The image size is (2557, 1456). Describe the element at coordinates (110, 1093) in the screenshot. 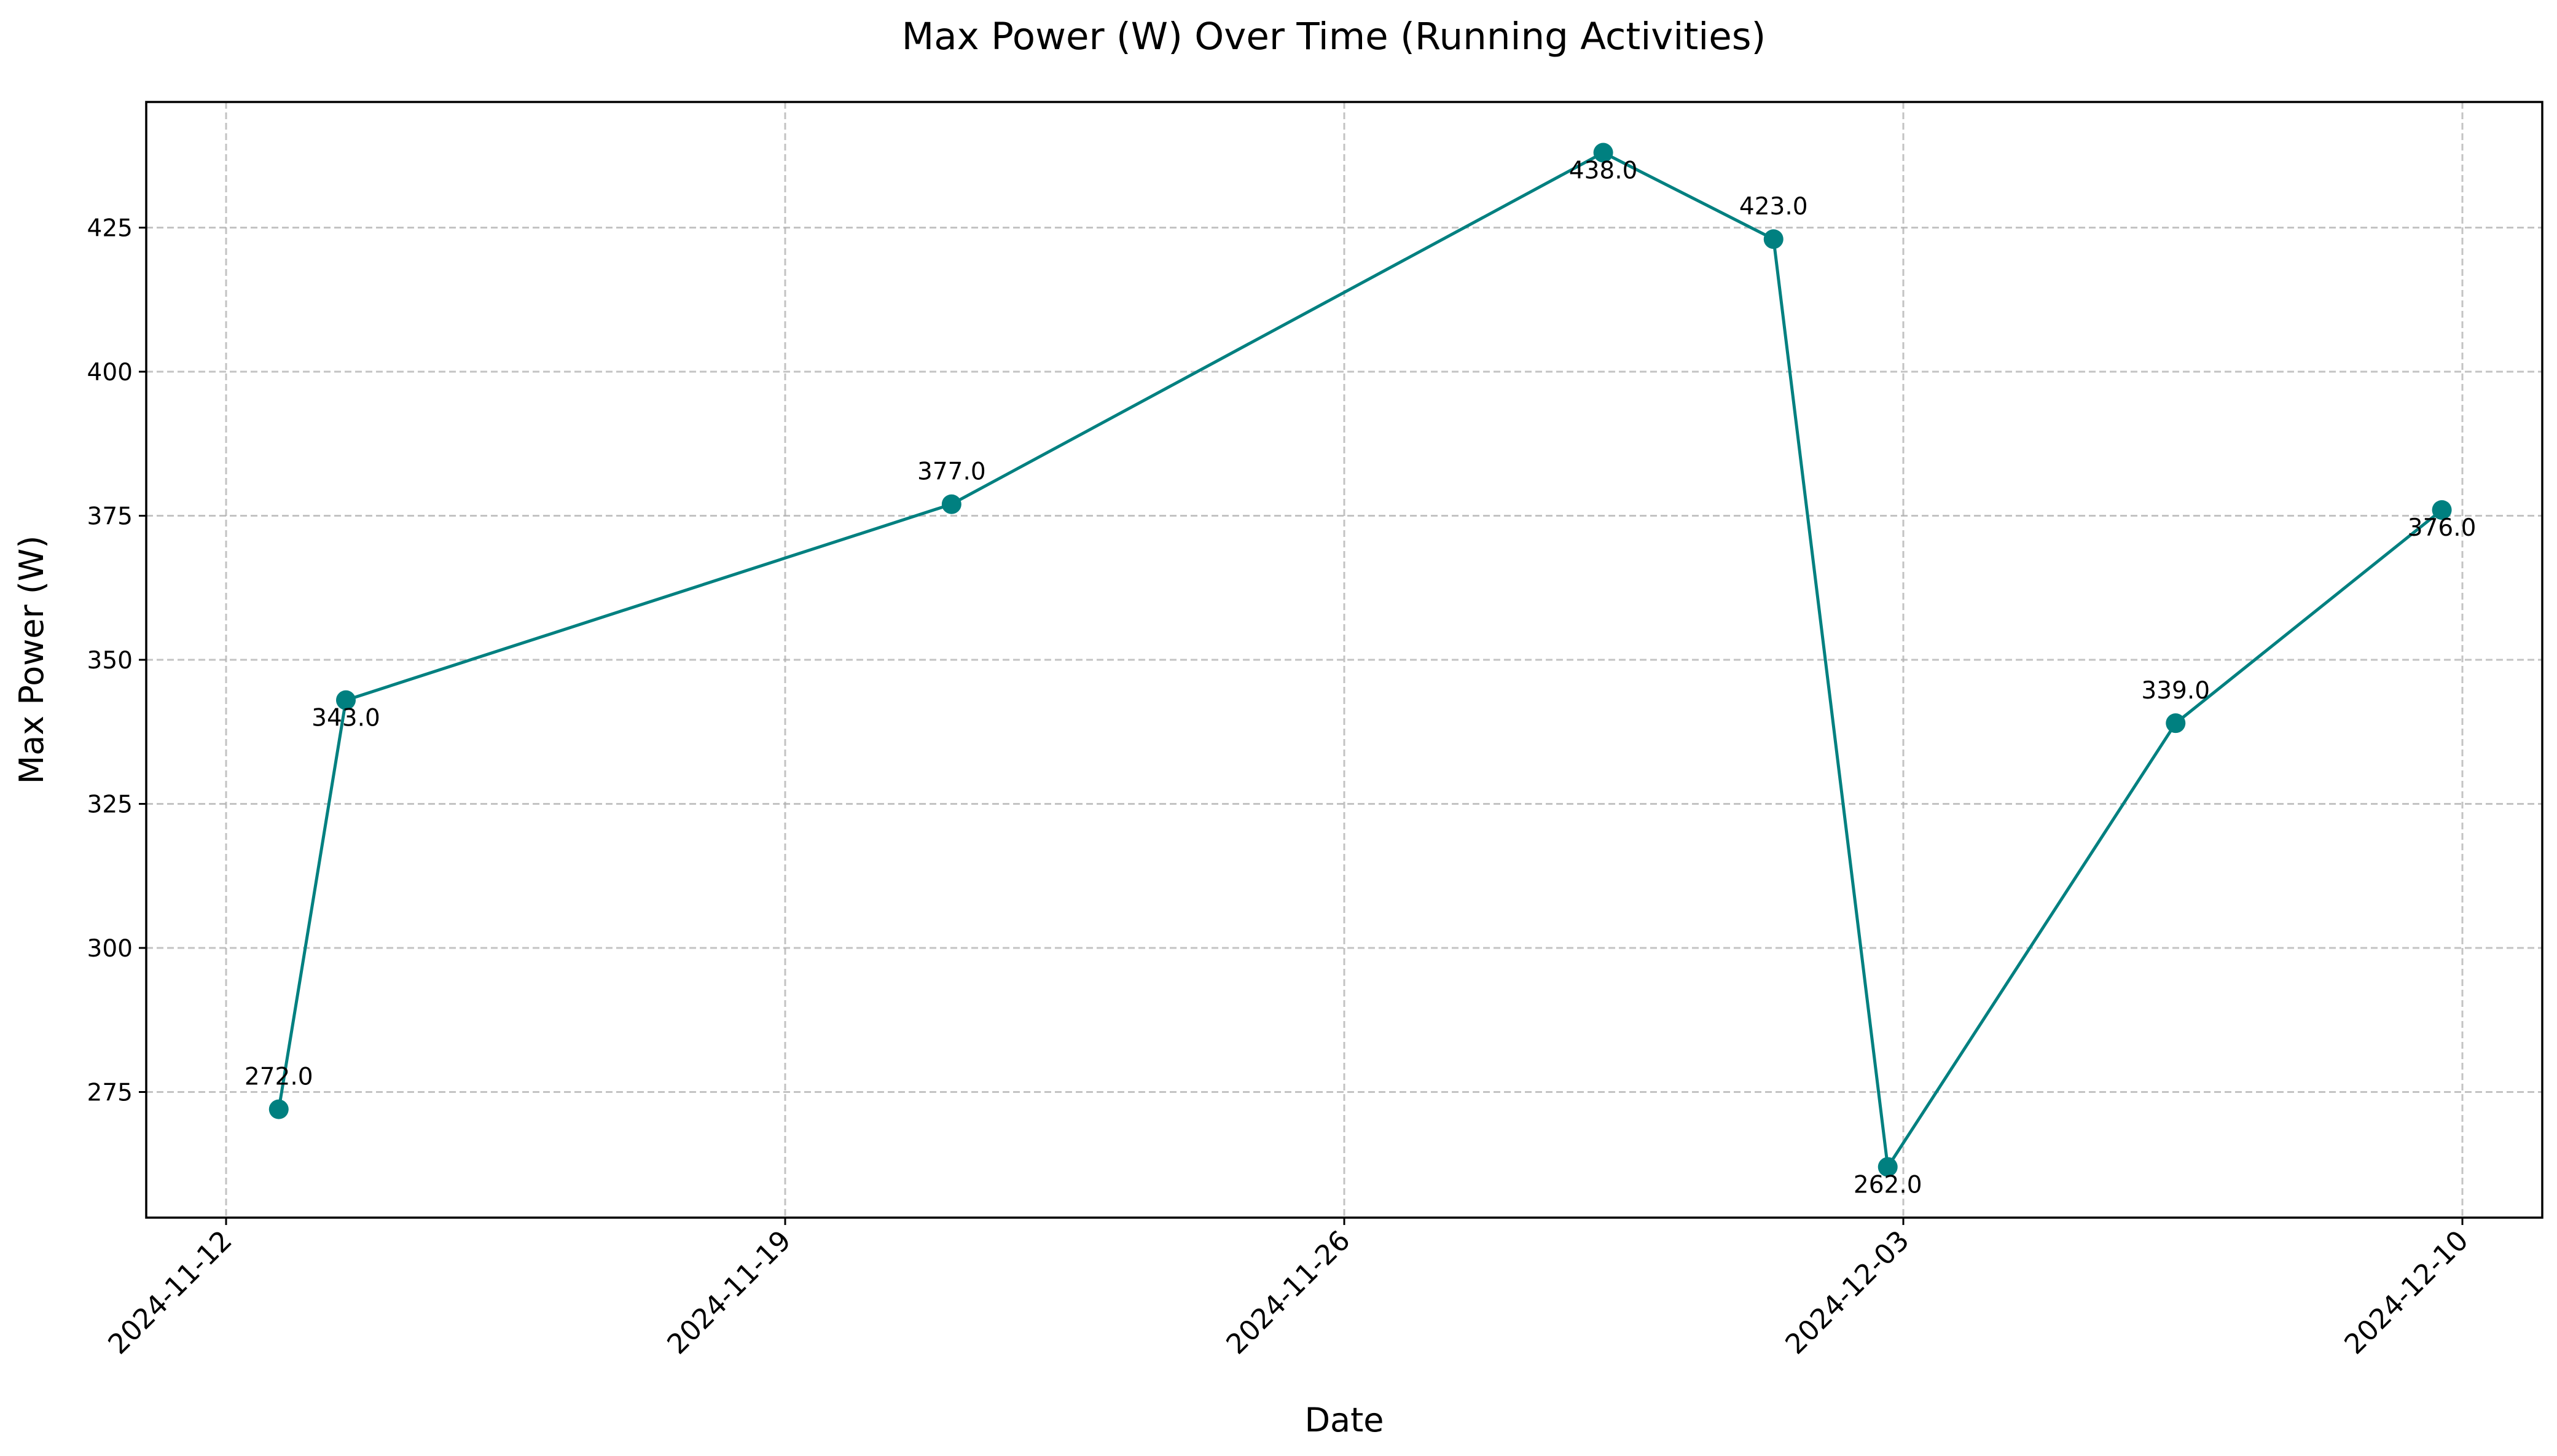

I see `y-tick-label: 275` at that location.